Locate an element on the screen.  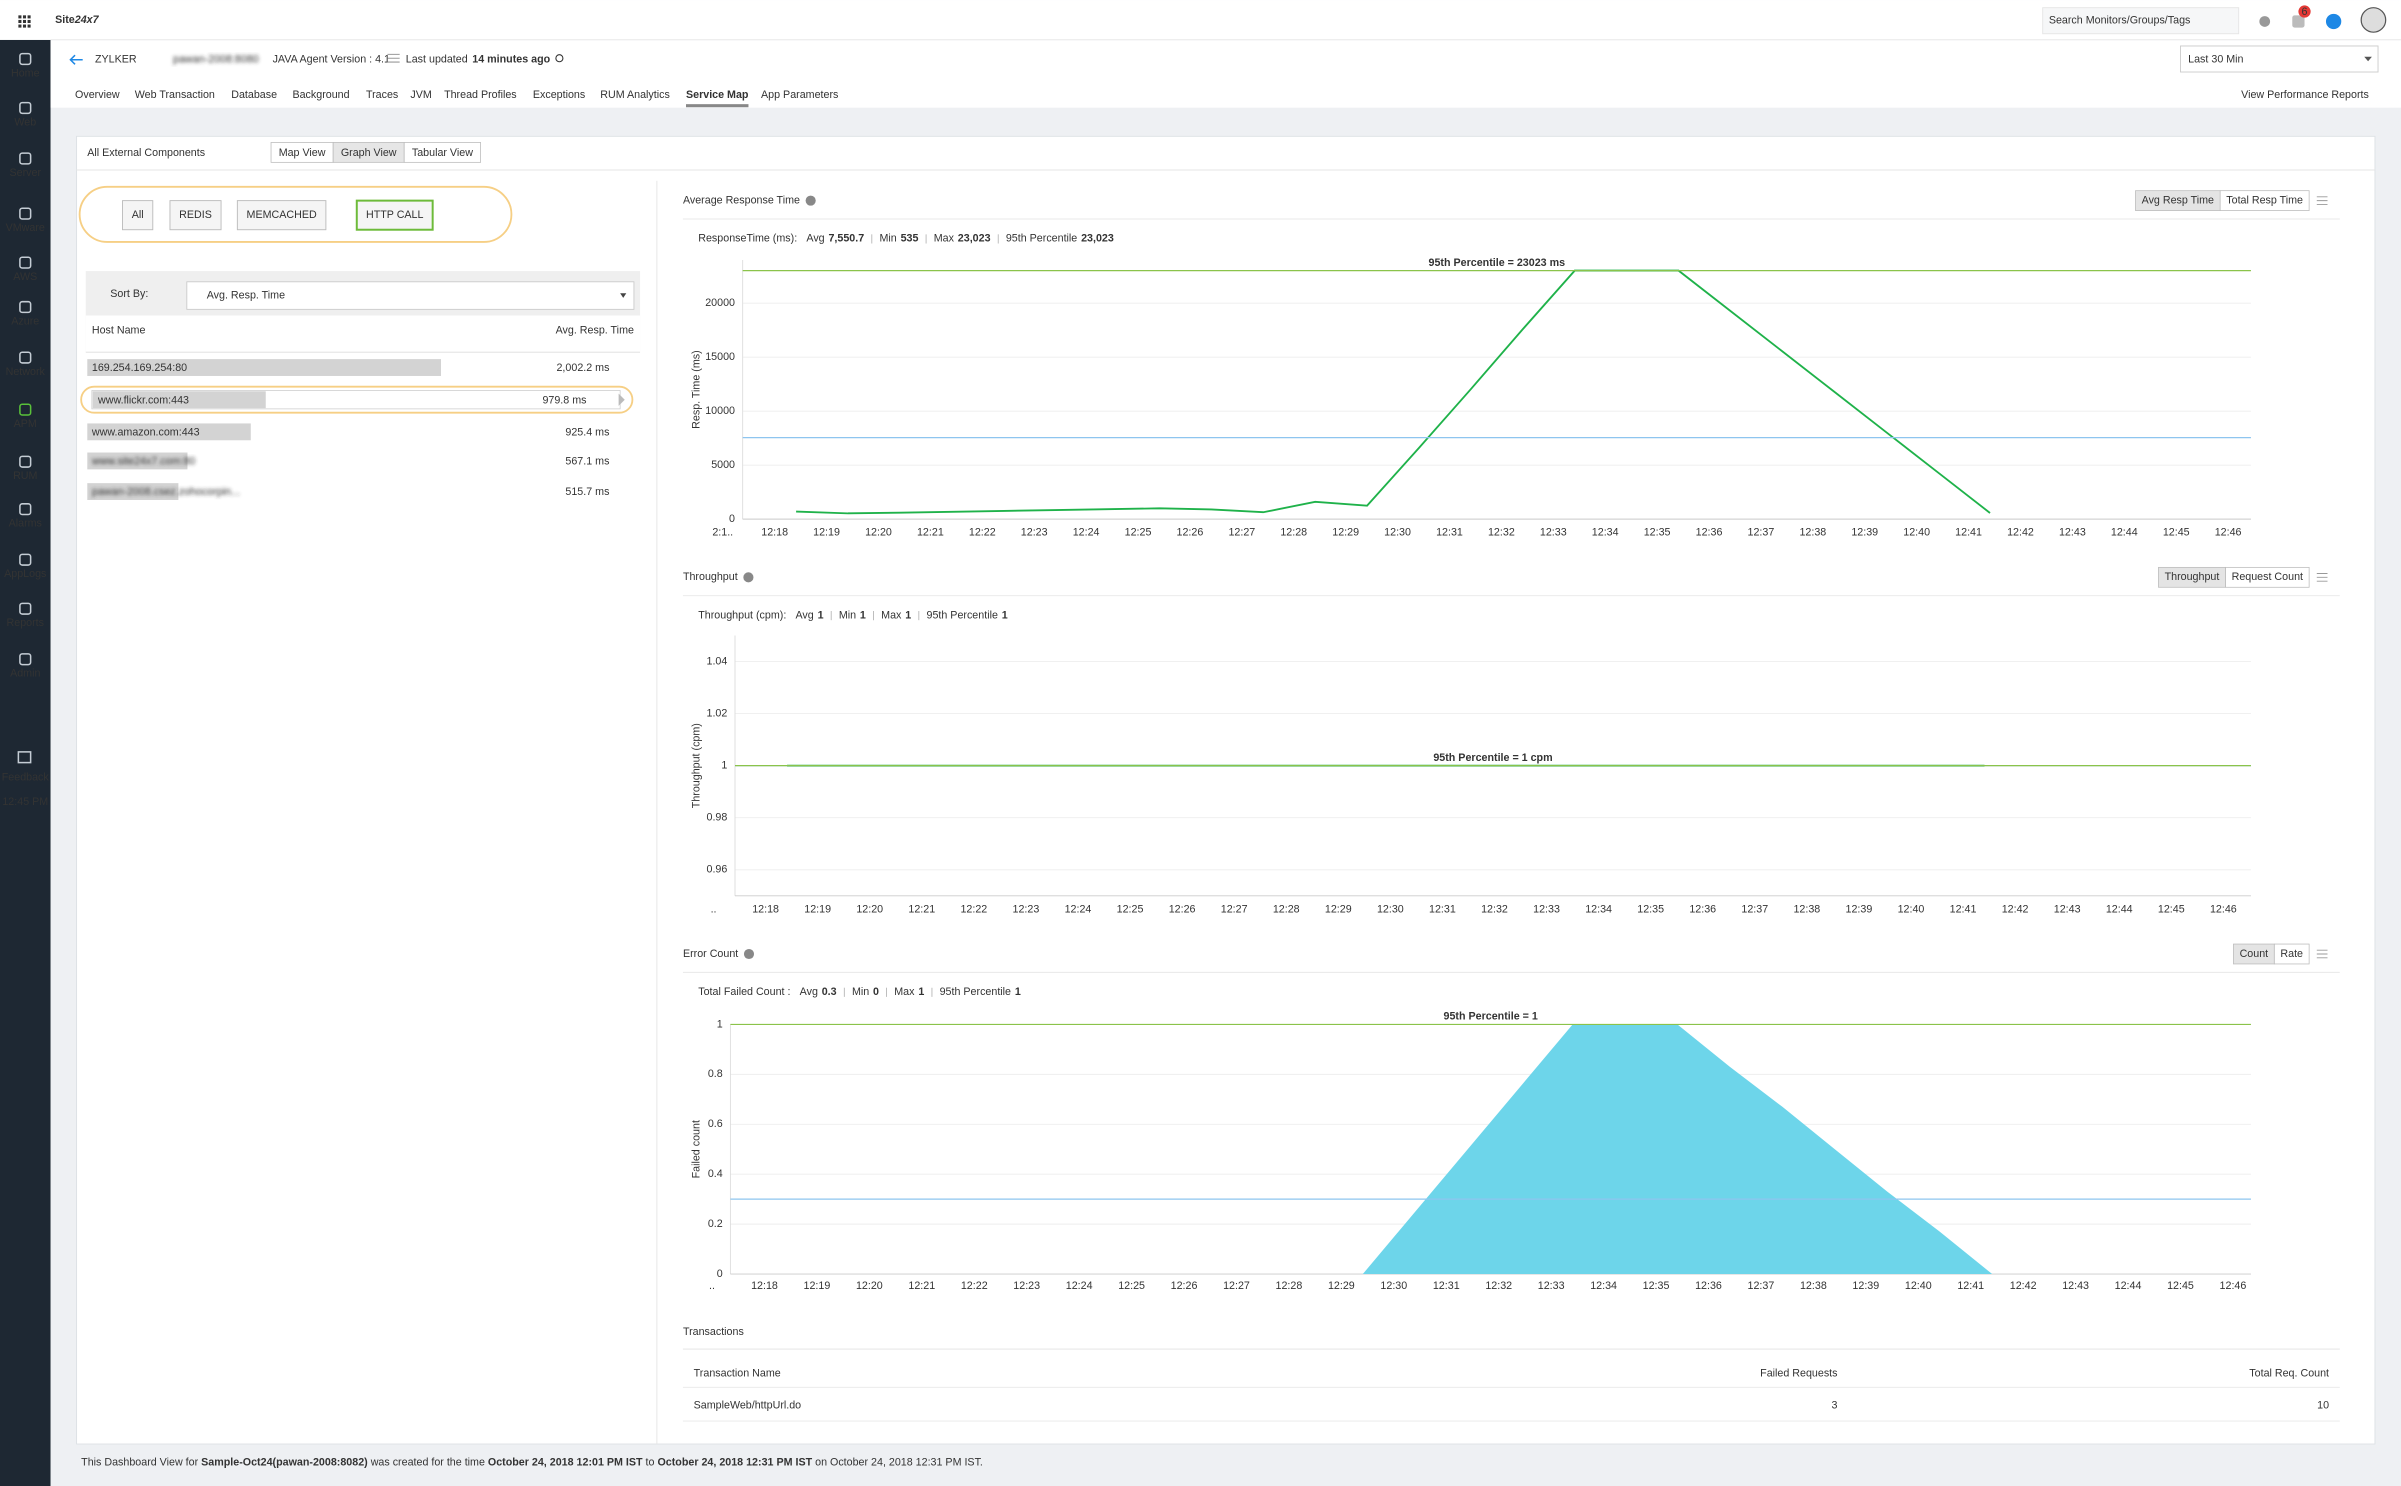
chart-toggle-label: Request Count is located at coordinates (2267, 577).